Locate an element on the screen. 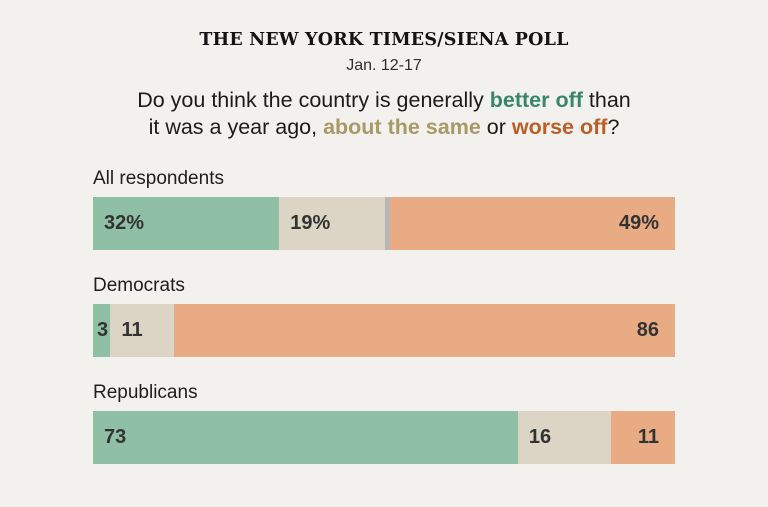 The width and height of the screenshot is (768, 507). bar-segment-worse-off: 11 is located at coordinates (642, 437).